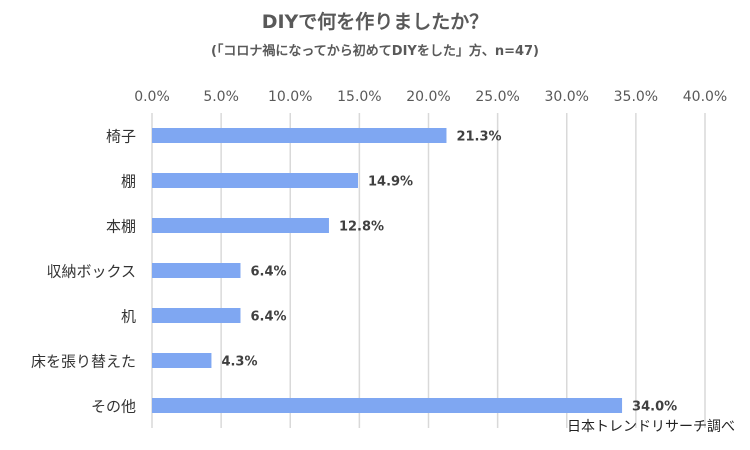  I want to click on x-tick-label: 0.0%, so click(152, 97).